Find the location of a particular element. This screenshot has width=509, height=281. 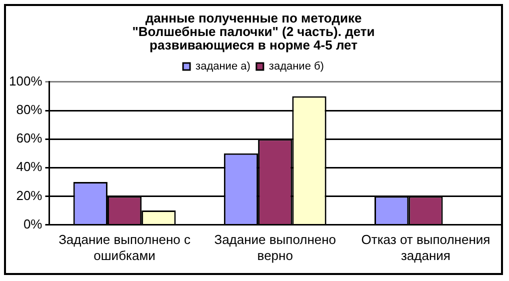

y-tick-label: 60% is located at coordinates (29, 138).